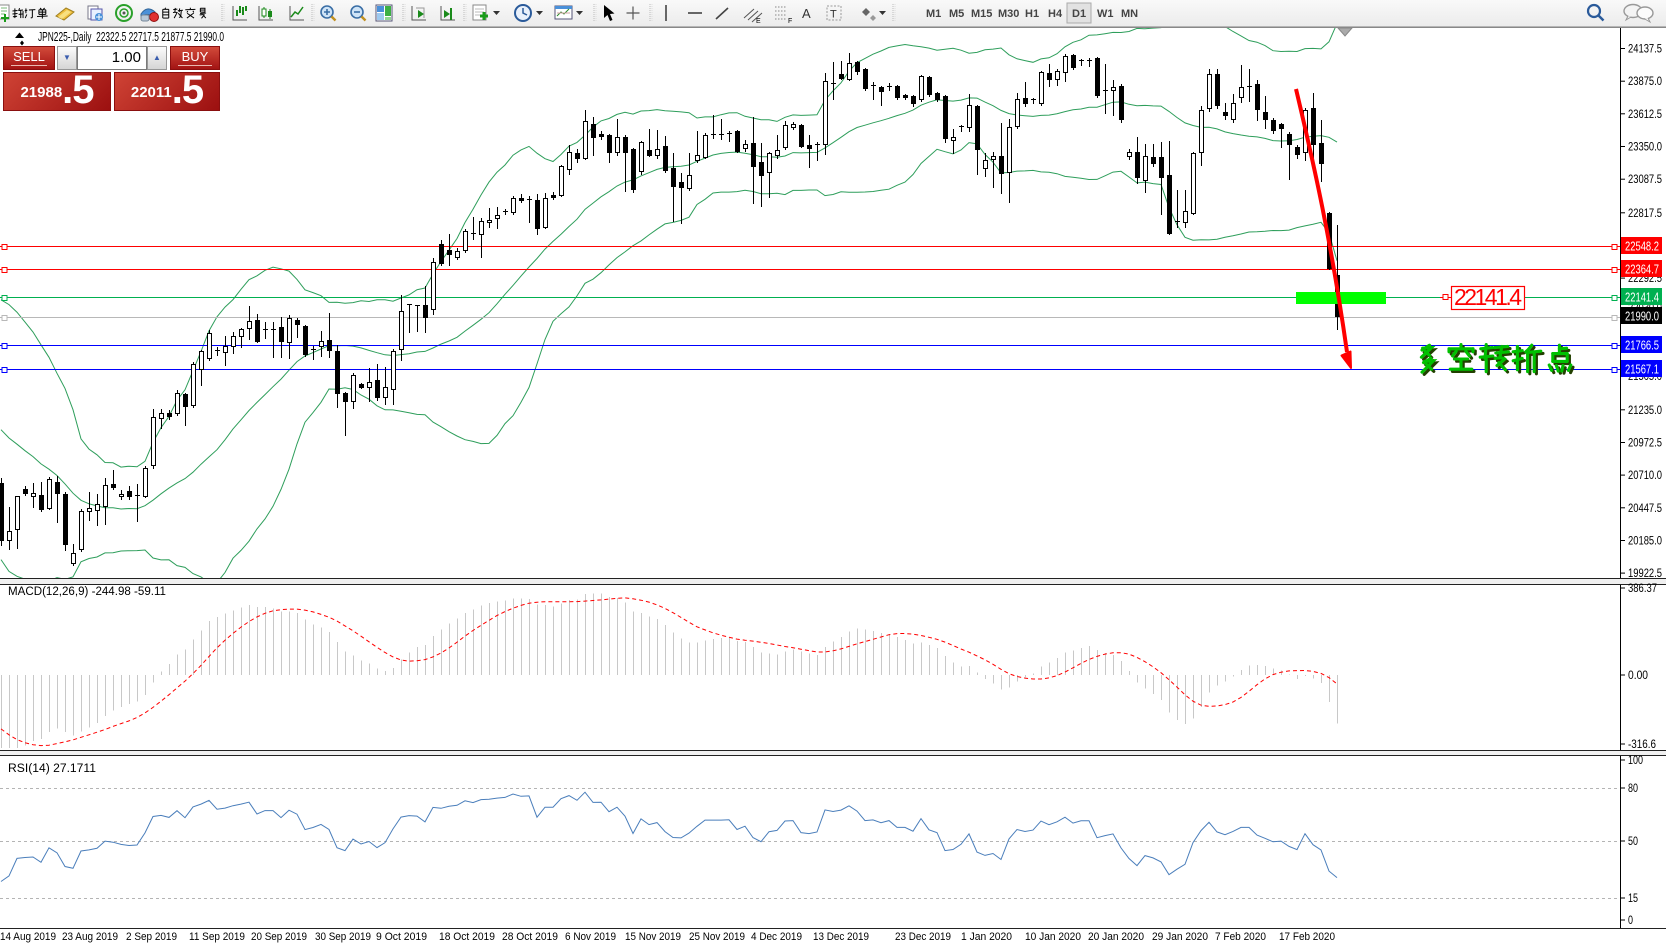  Describe the element at coordinates (1642, 369) in the screenshot. I see `svg-text: 21567.1` at that location.